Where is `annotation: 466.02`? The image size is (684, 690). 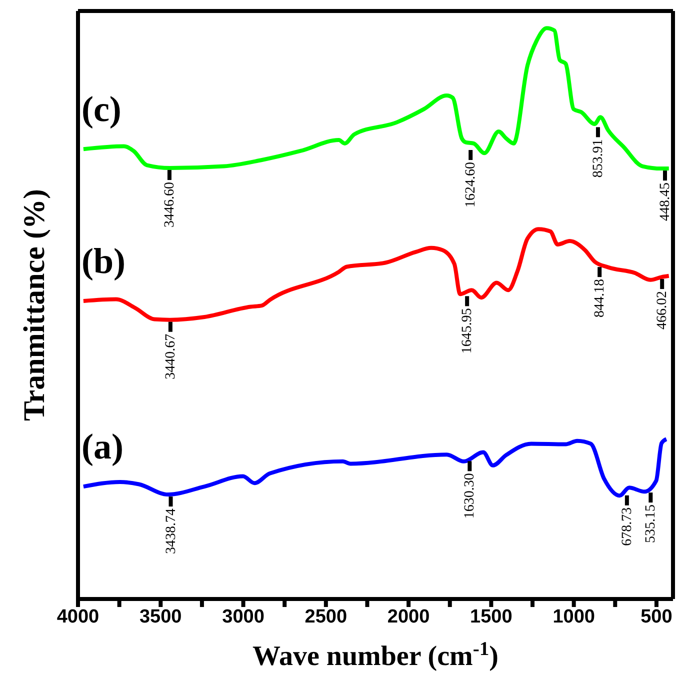 annotation: 466.02 is located at coordinates (662, 310).